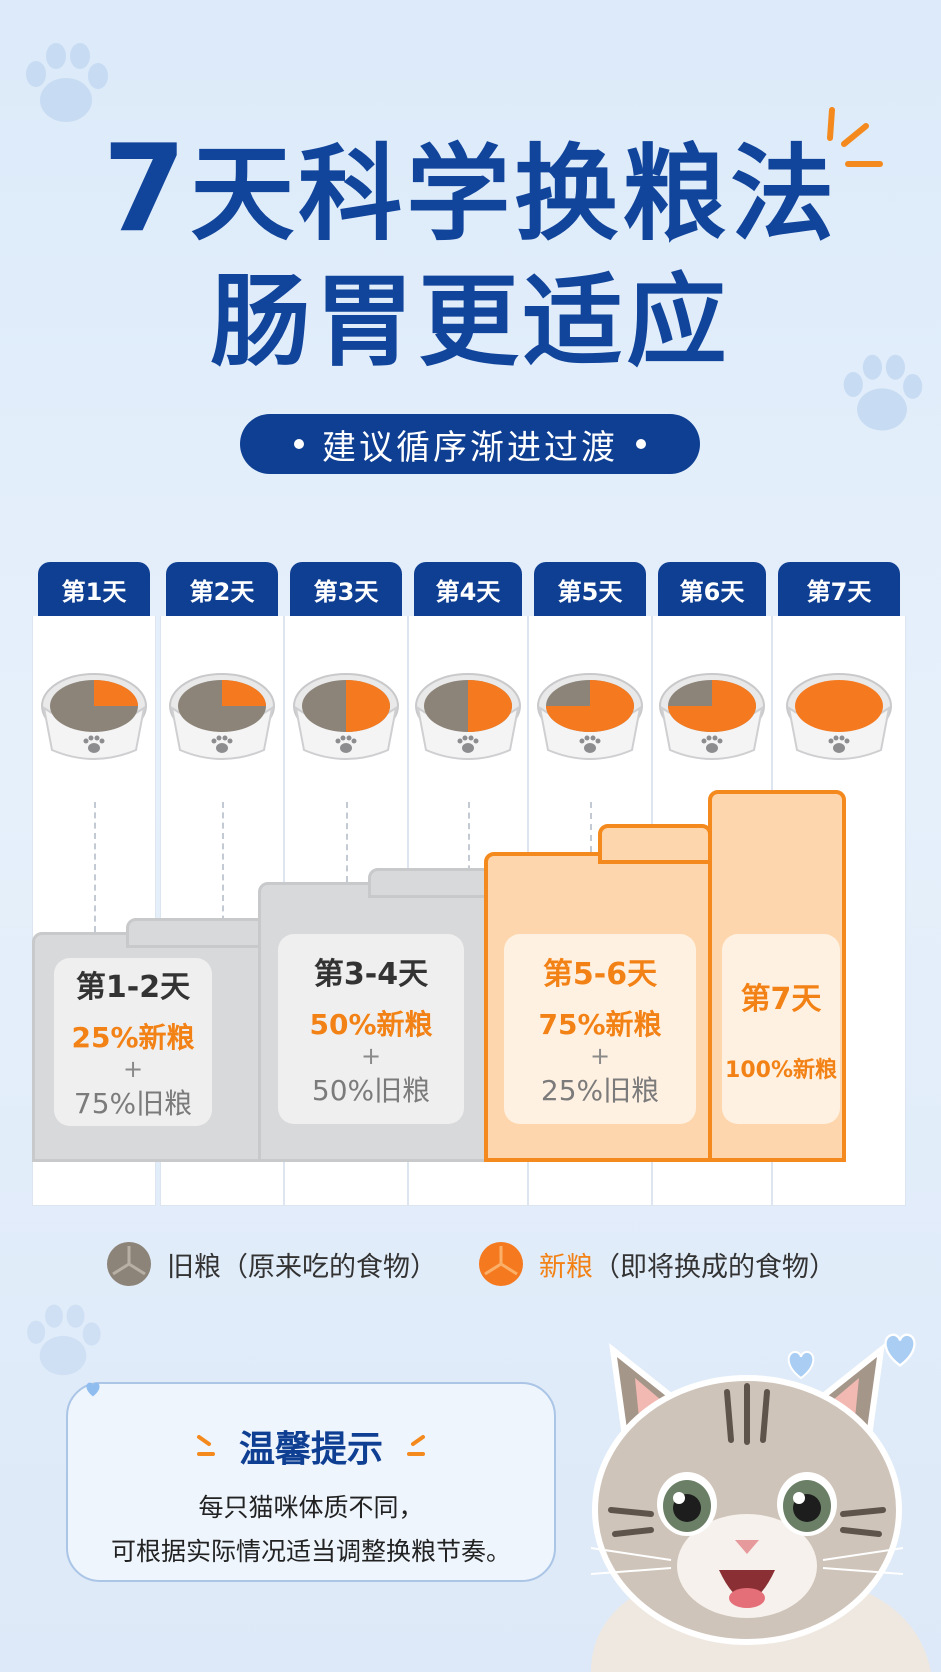  I want to click on legend-item-old: 旧粮（原来吃的食物）, so click(271, 1264).